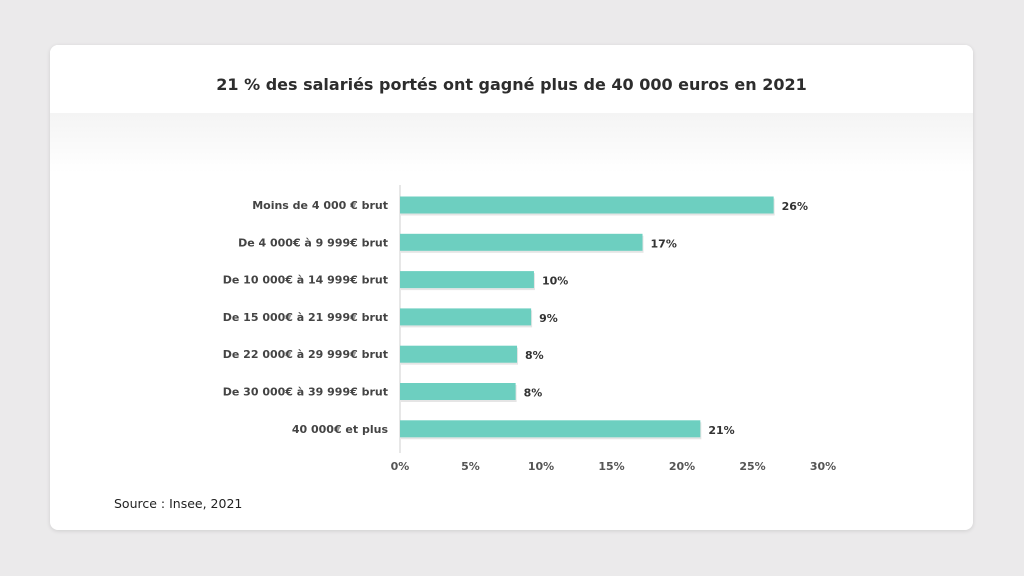 This screenshot has height=576, width=1024. What do you see at coordinates (511, 143) in the screenshot?
I see `header-shadow` at bounding box center [511, 143].